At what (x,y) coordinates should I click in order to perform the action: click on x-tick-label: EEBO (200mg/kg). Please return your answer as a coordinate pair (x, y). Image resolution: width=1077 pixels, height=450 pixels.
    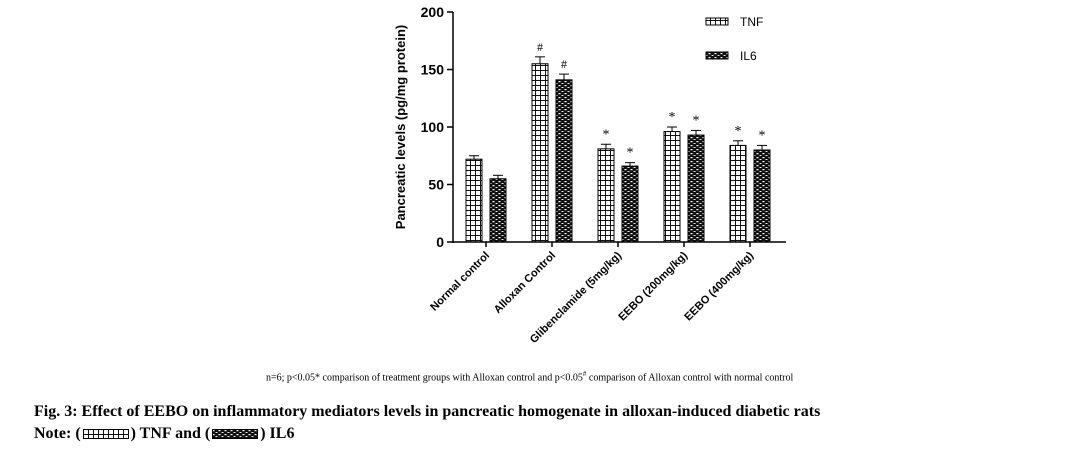
    Looking at the image, I should click on (653, 286).